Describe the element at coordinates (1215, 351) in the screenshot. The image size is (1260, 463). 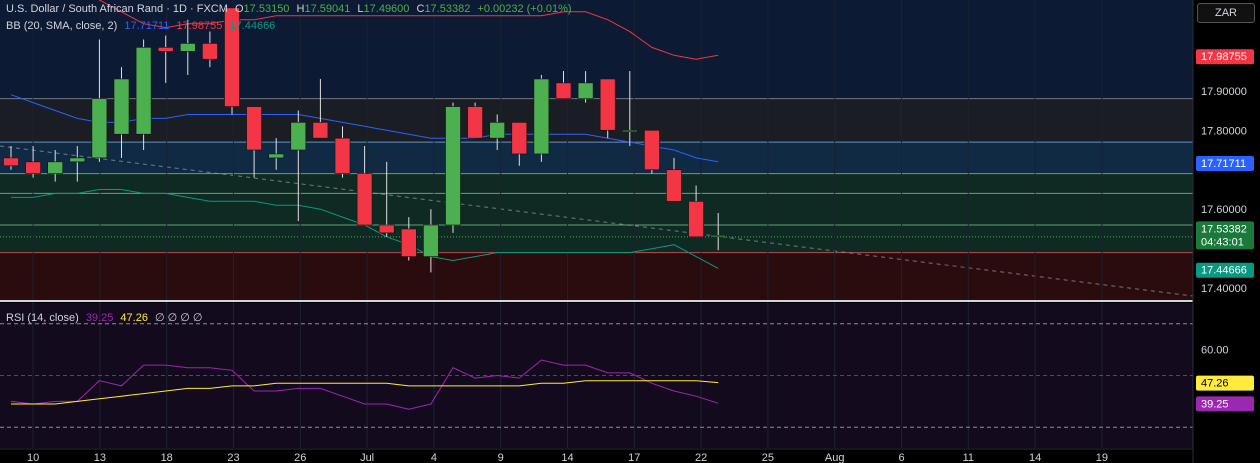
I see `rsi-tick-label: 60.00` at that location.